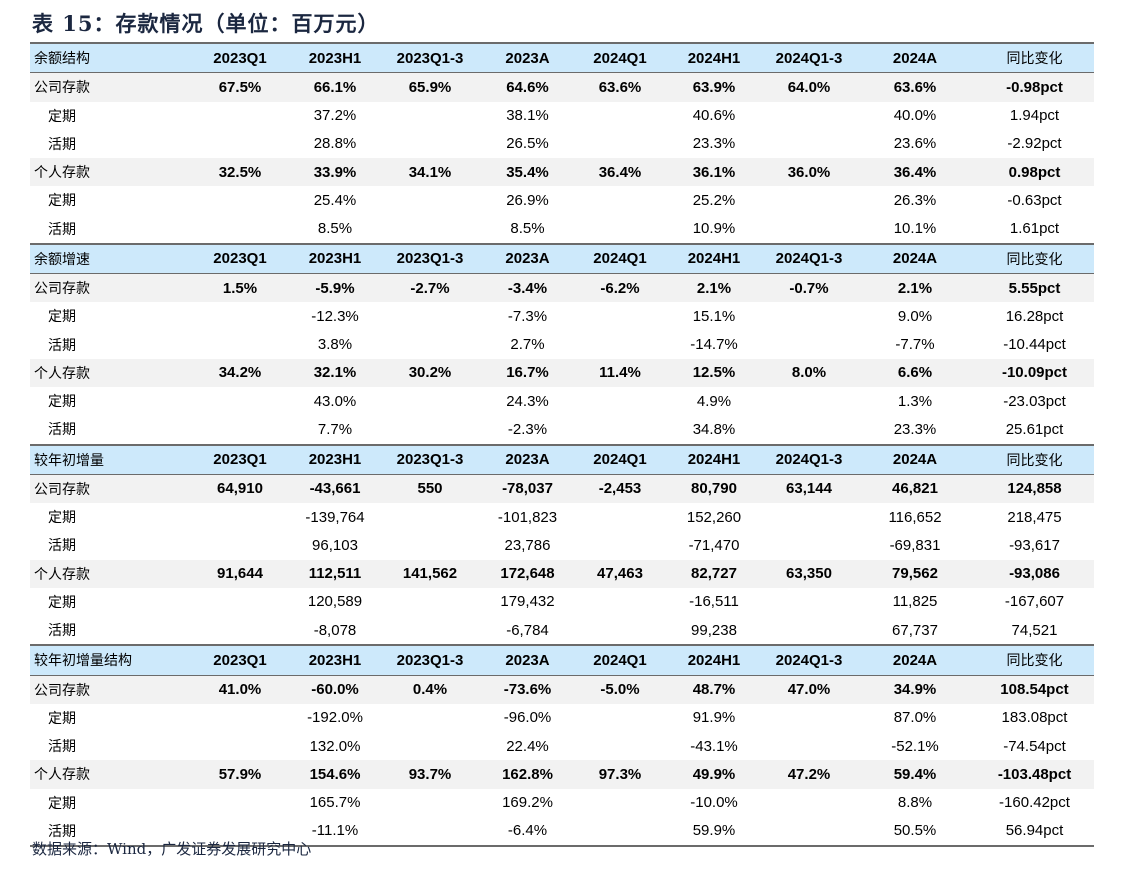 The image size is (1124, 872). What do you see at coordinates (562, 545) in the screenshot?
I see `table-row: 活期 96,103 23,786 -71,470 -69,831 -93,617` at bounding box center [562, 545].